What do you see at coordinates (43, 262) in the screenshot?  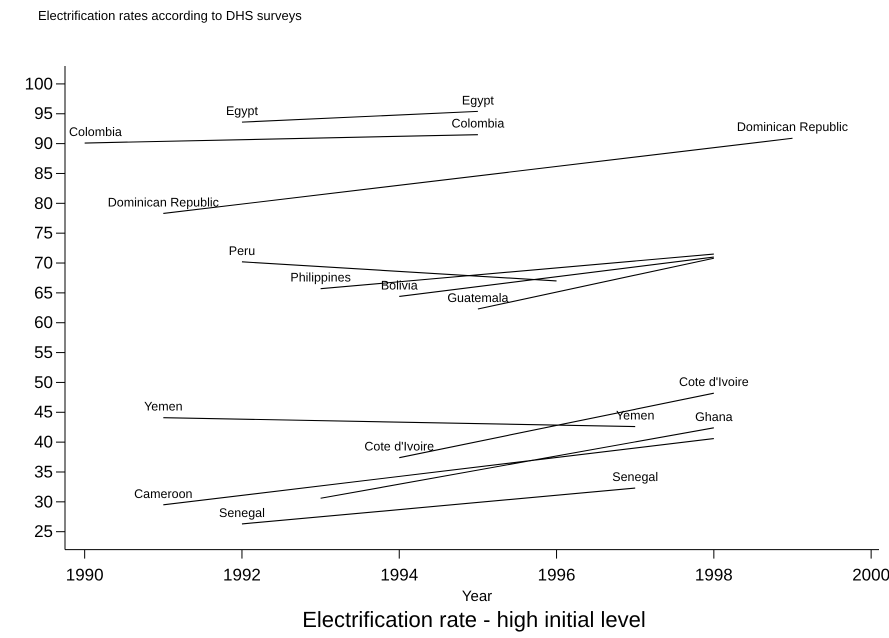 I see `y-tick-label: 70` at bounding box center [43, 262].